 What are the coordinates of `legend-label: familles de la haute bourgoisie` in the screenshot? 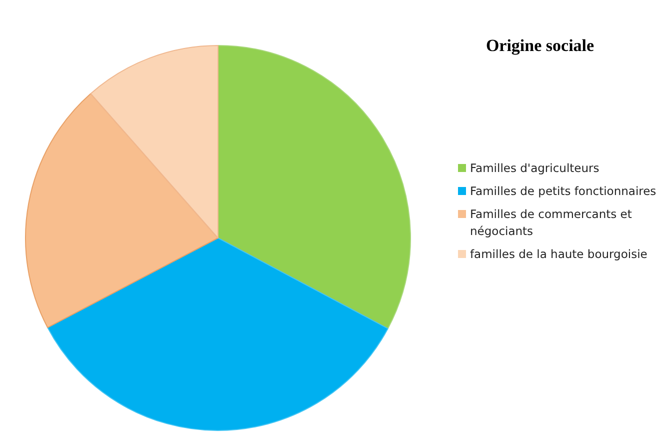 It's located at (559, 254).